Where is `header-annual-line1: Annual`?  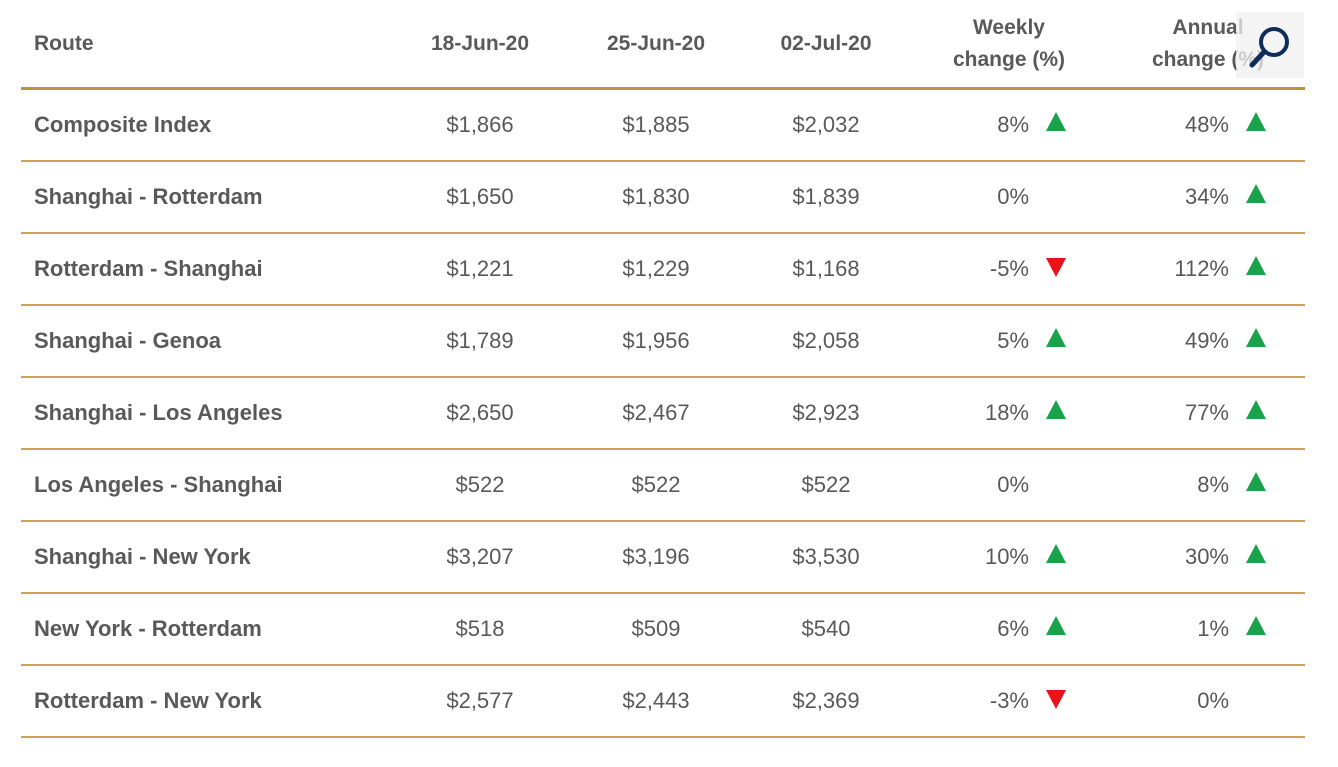 header-annual-line1: Annual is located at coordinates (1208, 27).